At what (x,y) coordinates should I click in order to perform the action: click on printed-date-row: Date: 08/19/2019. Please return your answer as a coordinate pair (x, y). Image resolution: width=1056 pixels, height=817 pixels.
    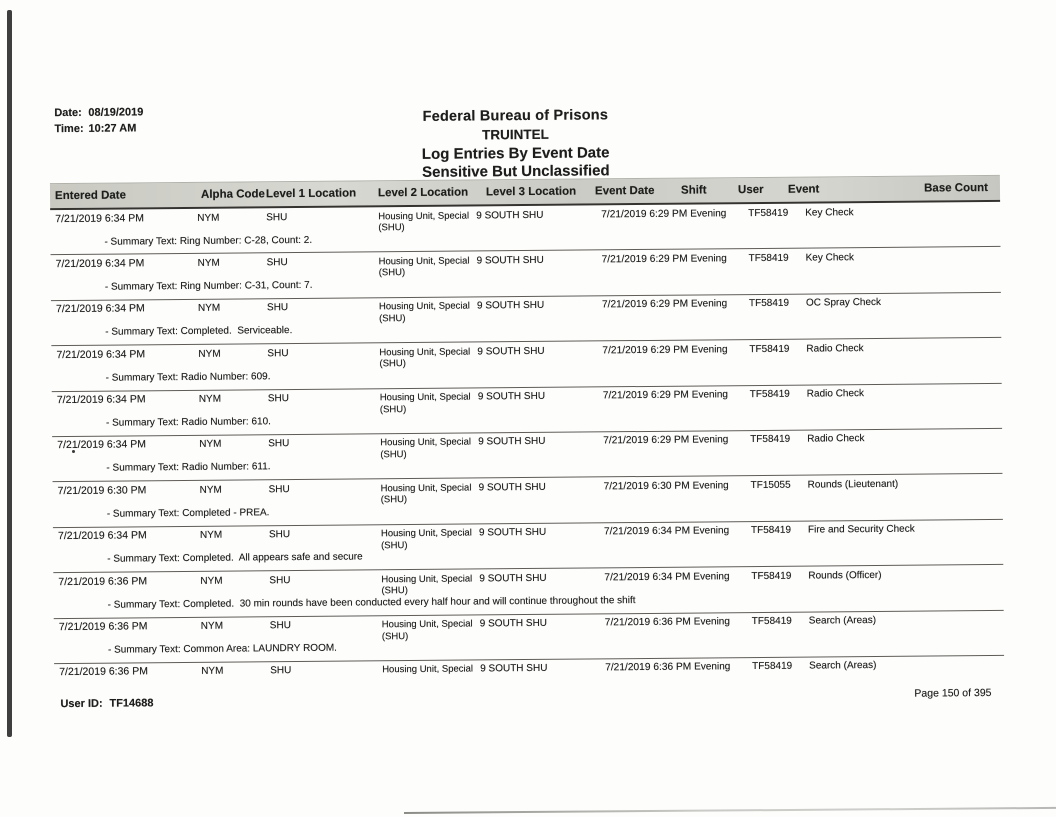
    Looking at the image, I should click on (98, 113).